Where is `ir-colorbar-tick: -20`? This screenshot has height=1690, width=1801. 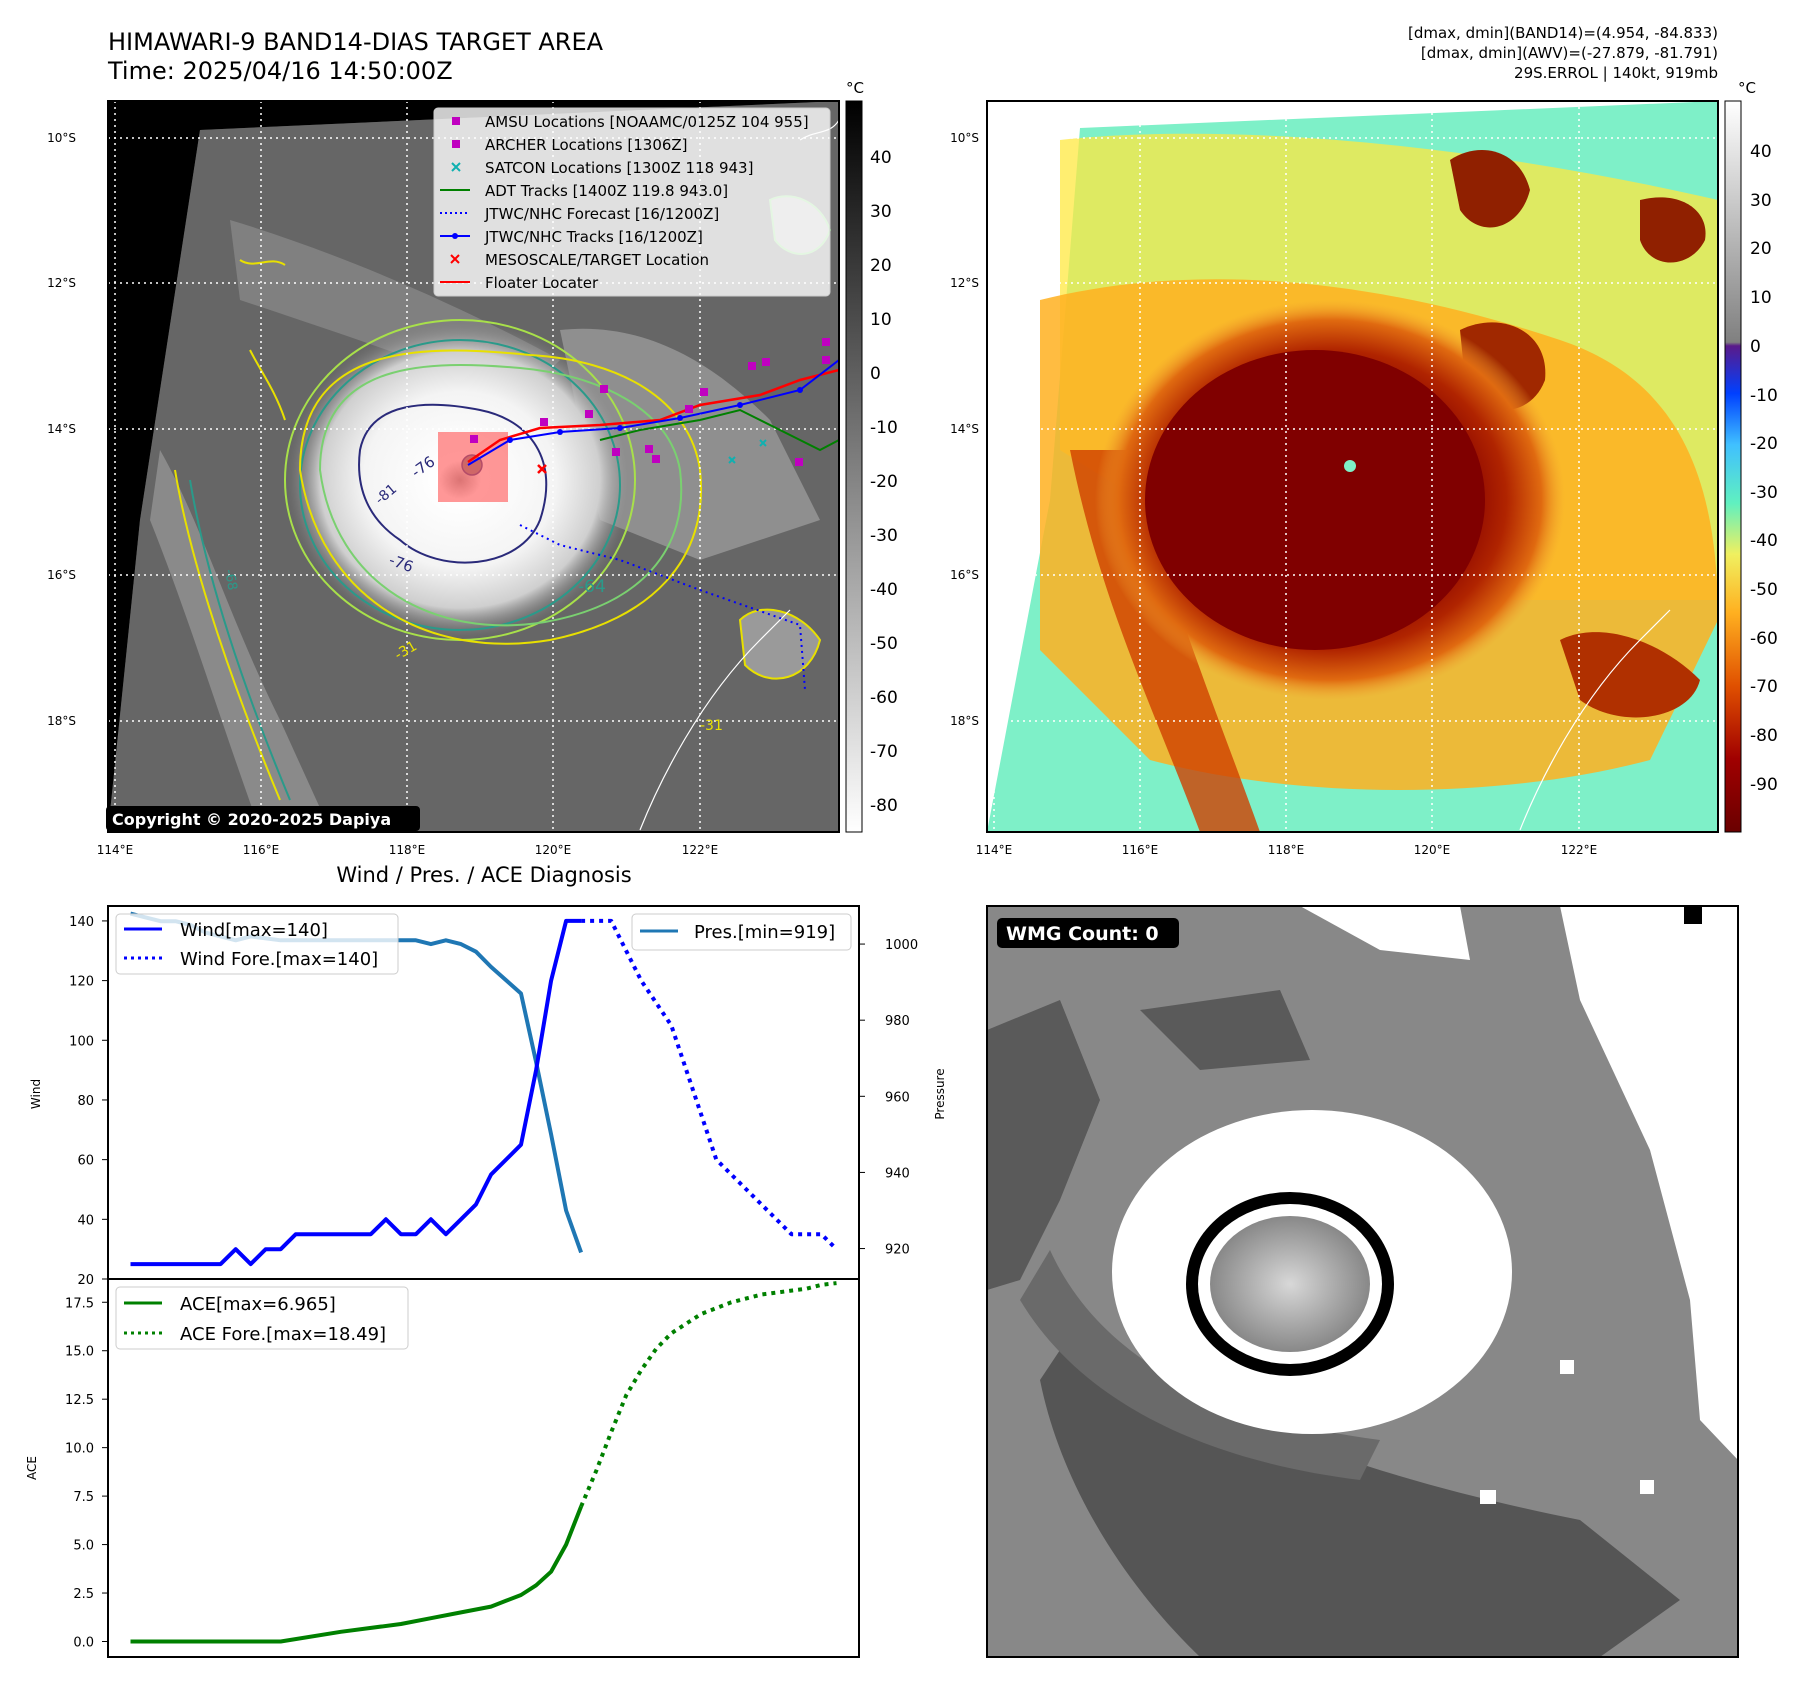 ir-colorbar-tick: -20 is located at coordinates (884, 482).